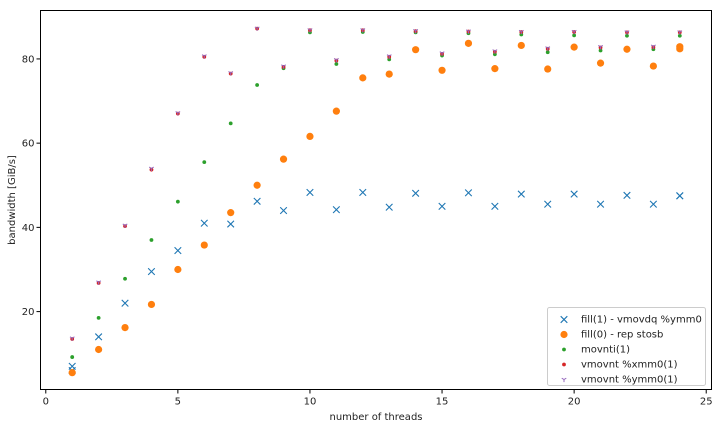 The image size is (721, 429). What do you see at coordinates (605, 350) in the screenshot?
I see `legend-label-movnti: movnti(1)` at bounding box center [605, 350].